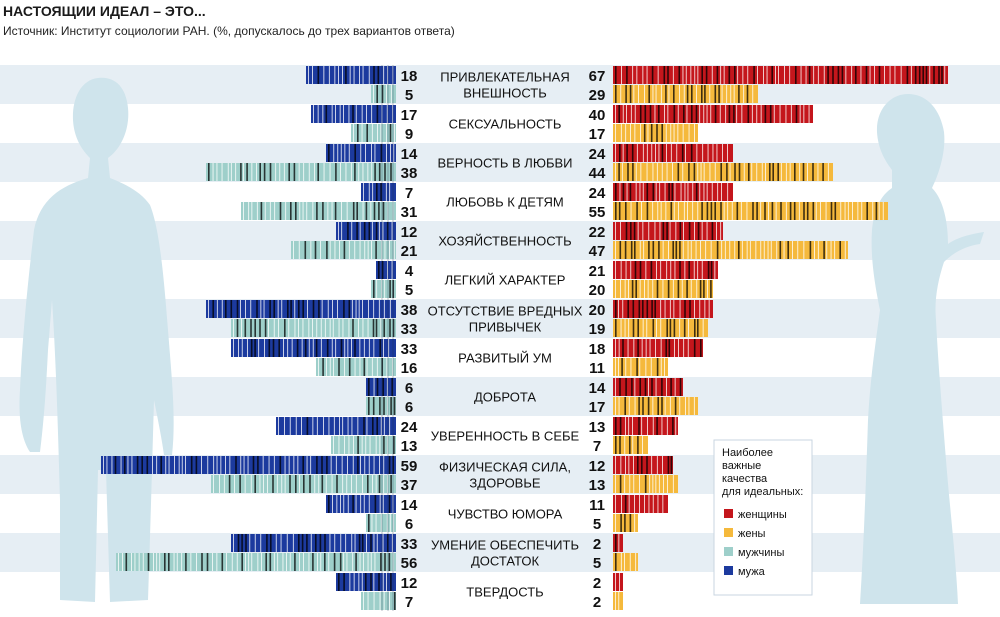 This screenshot has height=617, width=1000. I want to click on value-label-мужчины: 16, so click(409, 368).